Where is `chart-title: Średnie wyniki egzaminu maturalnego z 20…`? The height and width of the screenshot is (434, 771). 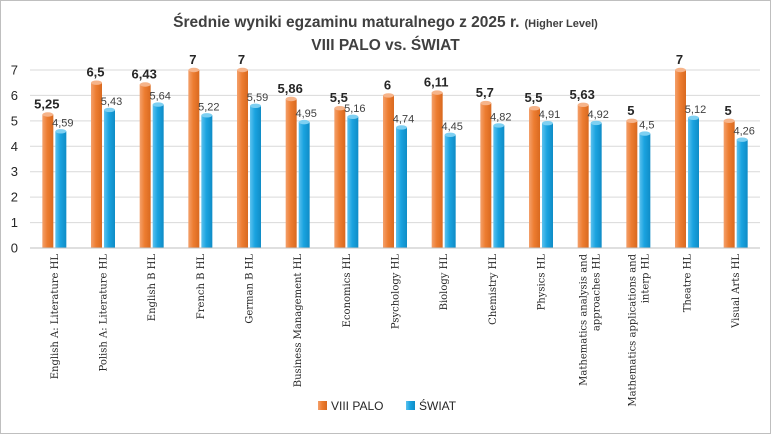
chart-title: Średnie wyniki egzaminu maturalnego z 20… is located at coordinates (385, 22).